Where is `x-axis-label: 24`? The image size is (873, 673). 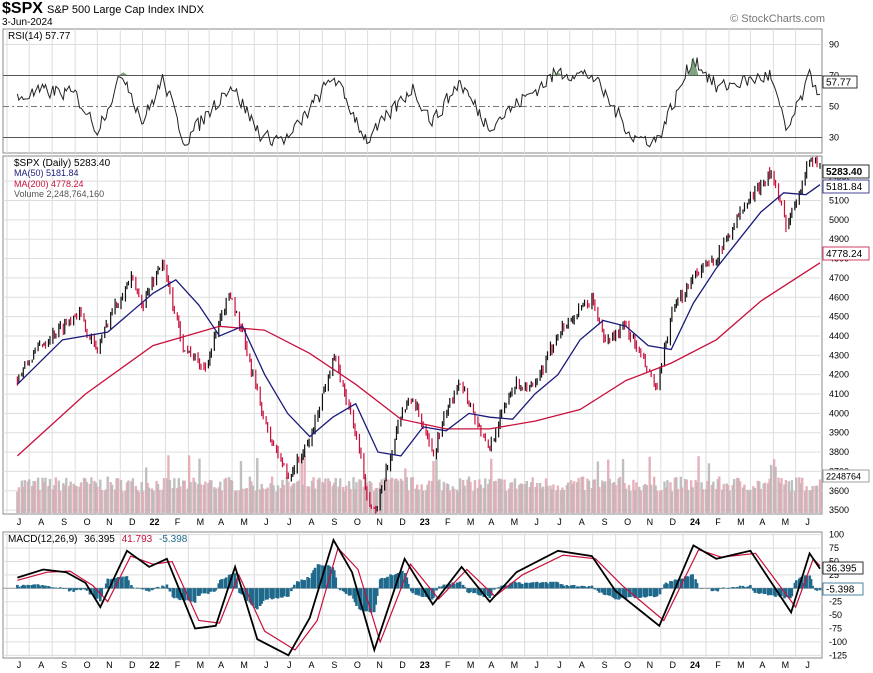 x-axis-label: 24 is located at coordinates (695, 665).